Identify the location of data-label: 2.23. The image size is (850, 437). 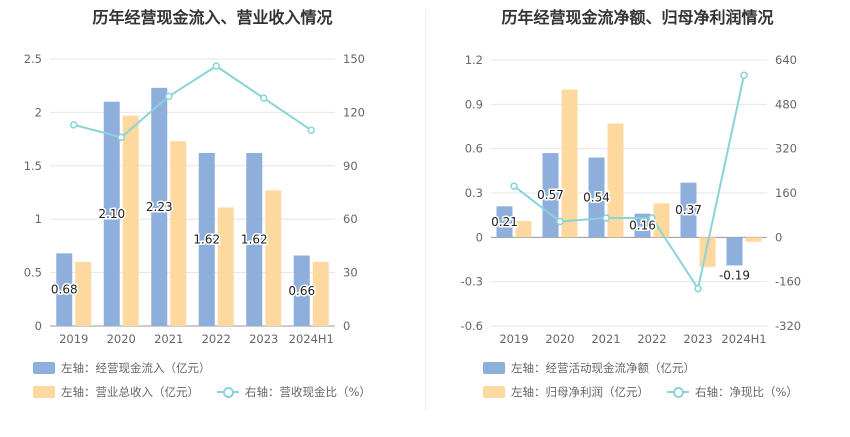
(159, 207).